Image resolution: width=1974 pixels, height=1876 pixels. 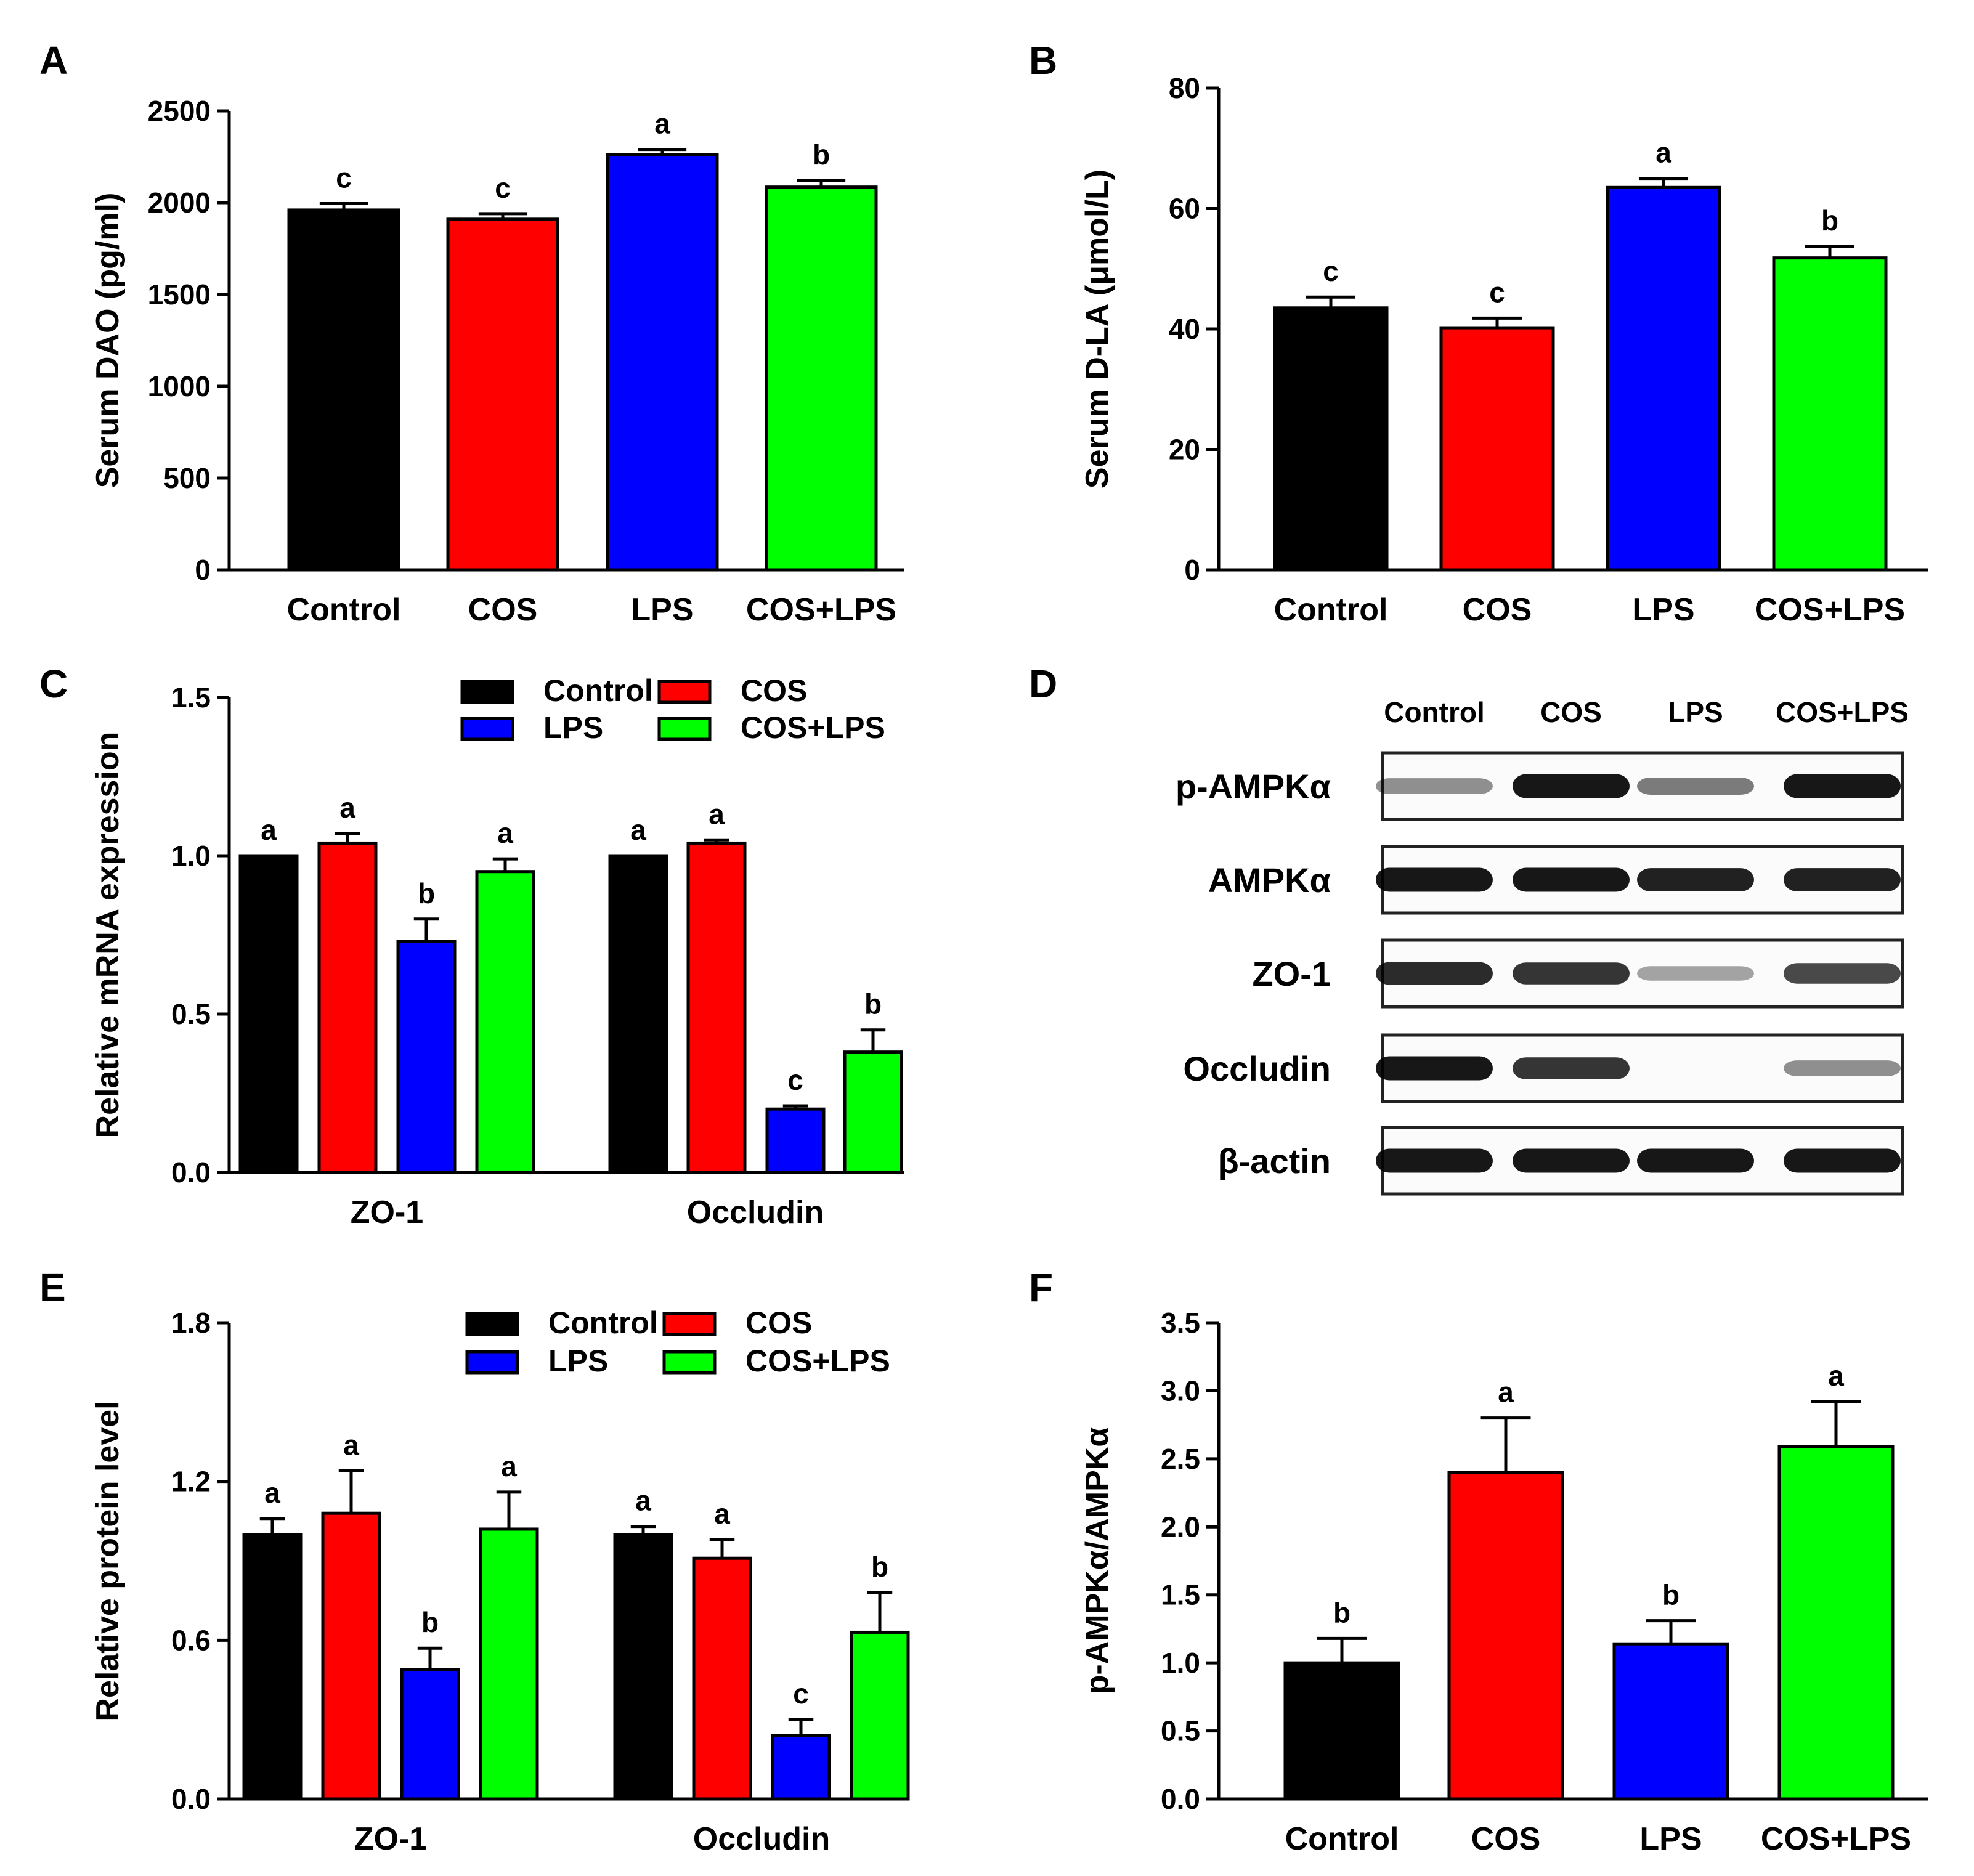 I want to click on lane-label-cos-lps: COS+LPS, so click(x=1842, y=712).